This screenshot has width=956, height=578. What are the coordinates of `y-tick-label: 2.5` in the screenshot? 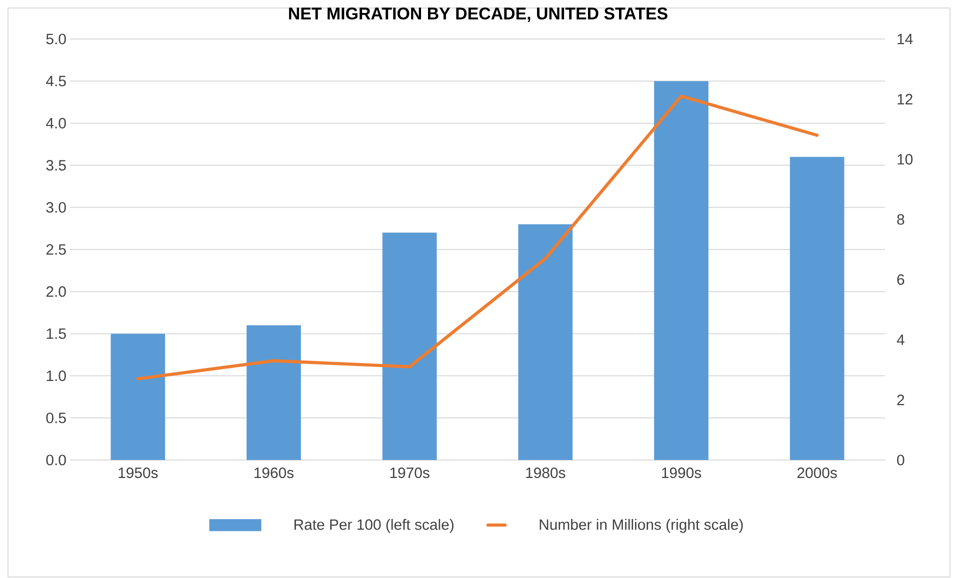 It's located at (56, 249).